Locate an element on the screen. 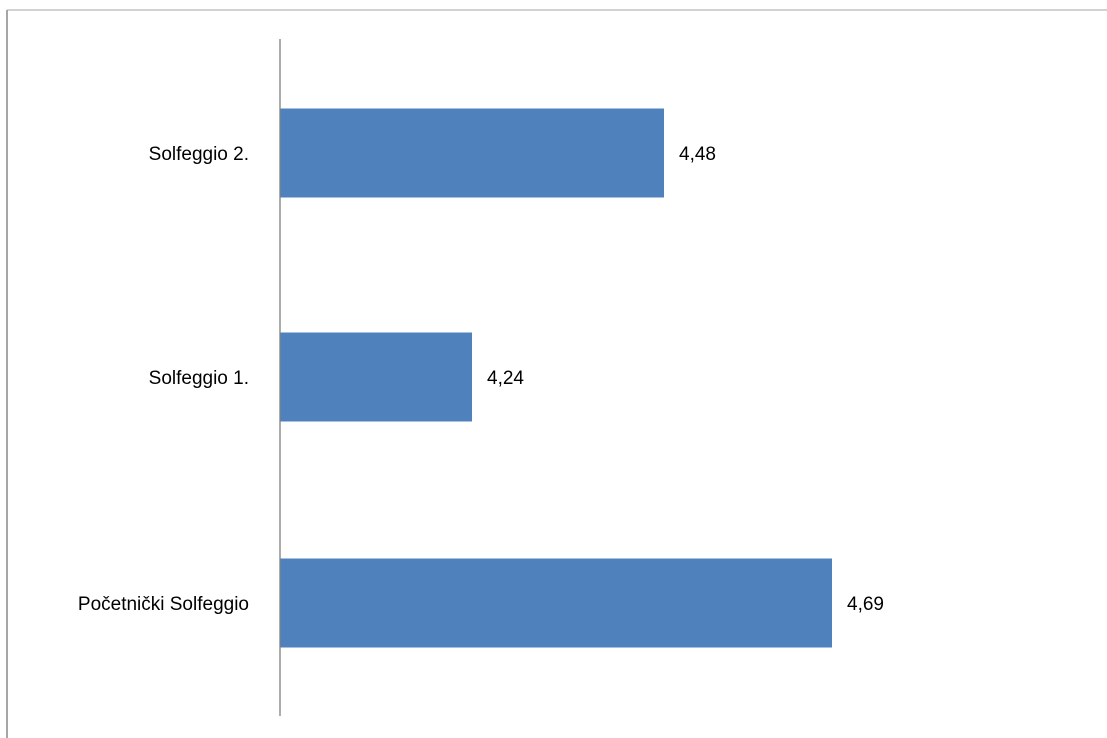  value-label-3: 4,69 is located at coordinates (865, 604).